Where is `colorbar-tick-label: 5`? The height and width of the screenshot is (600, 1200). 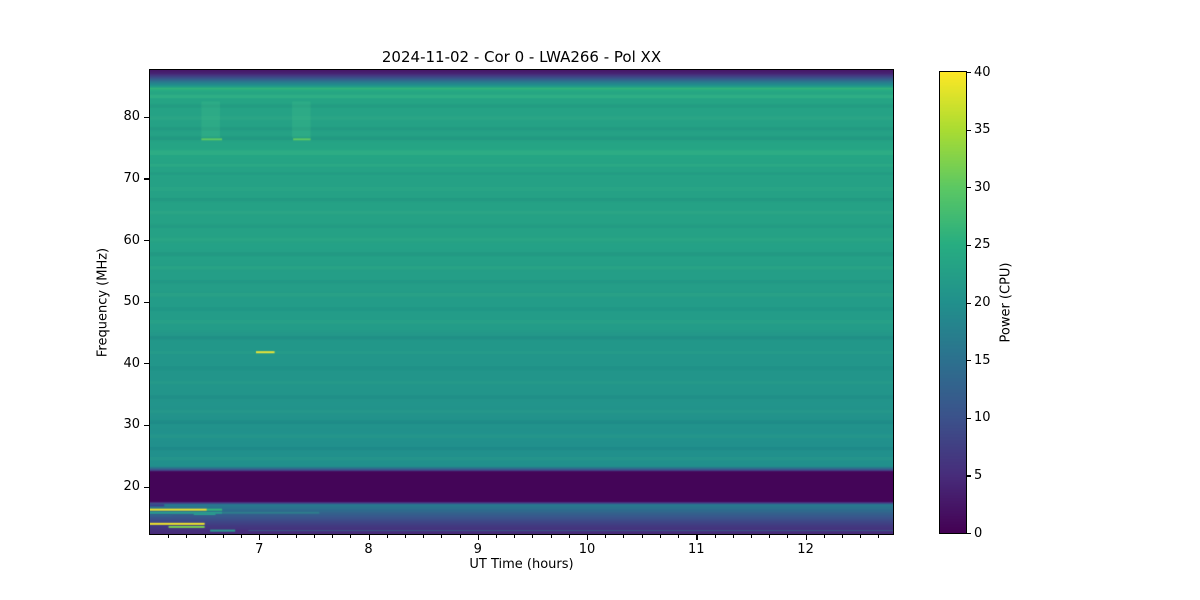
colorbar-tick-label: 5 is located at coordinates (978, 475).